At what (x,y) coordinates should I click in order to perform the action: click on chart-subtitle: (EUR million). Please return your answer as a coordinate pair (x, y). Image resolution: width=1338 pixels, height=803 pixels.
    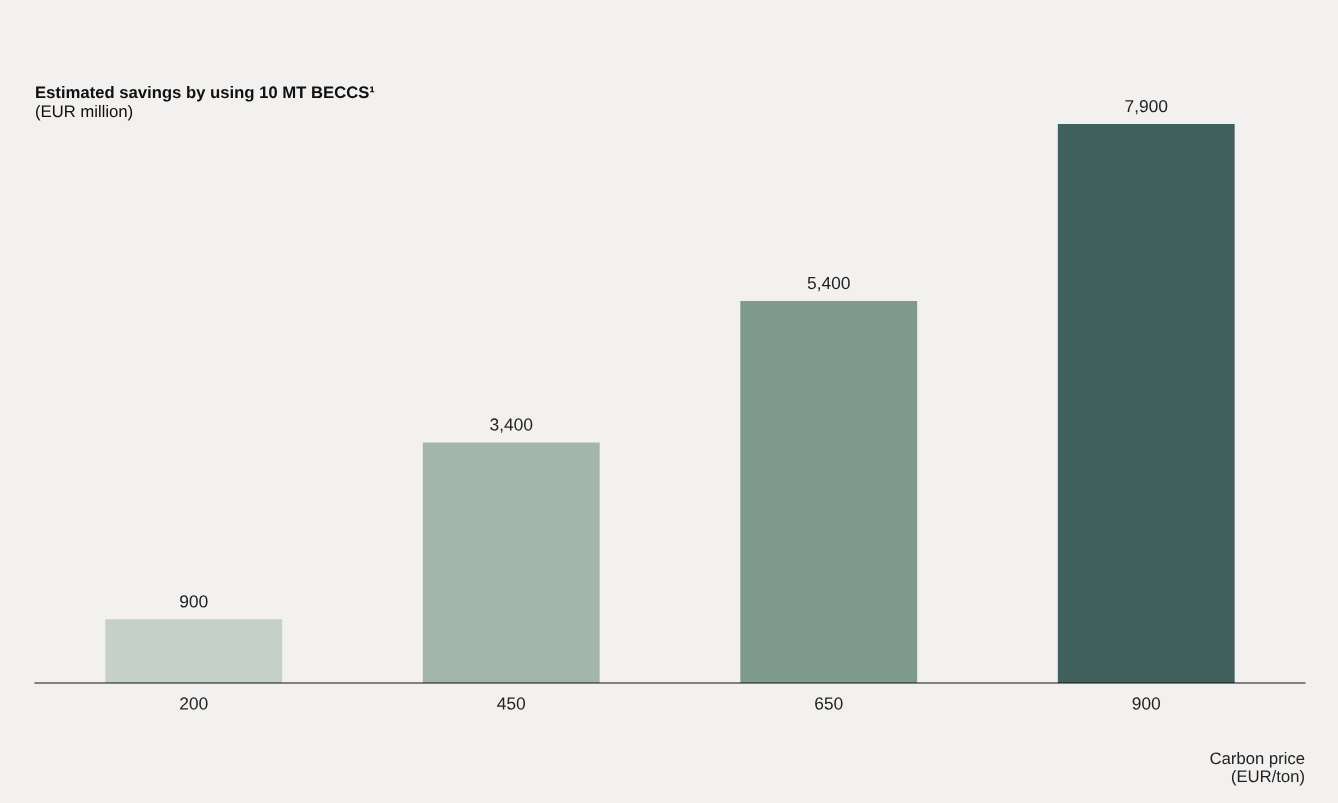
    Looking at the image, I should click on (84, 112).